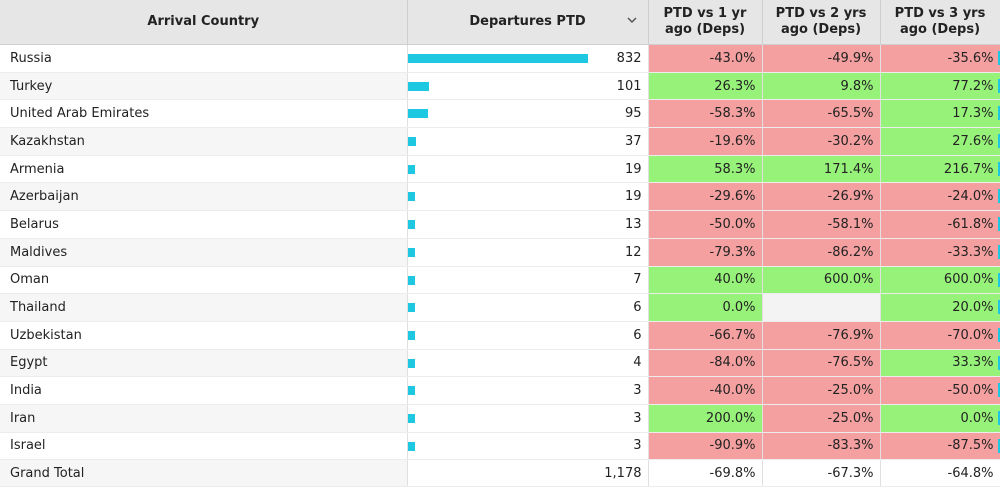 The image size is (1000, 487). Describe the element at coordinates (705, 141) in the screenshot. I see `pct-change-vs1-cell: -19.6%` at that location.